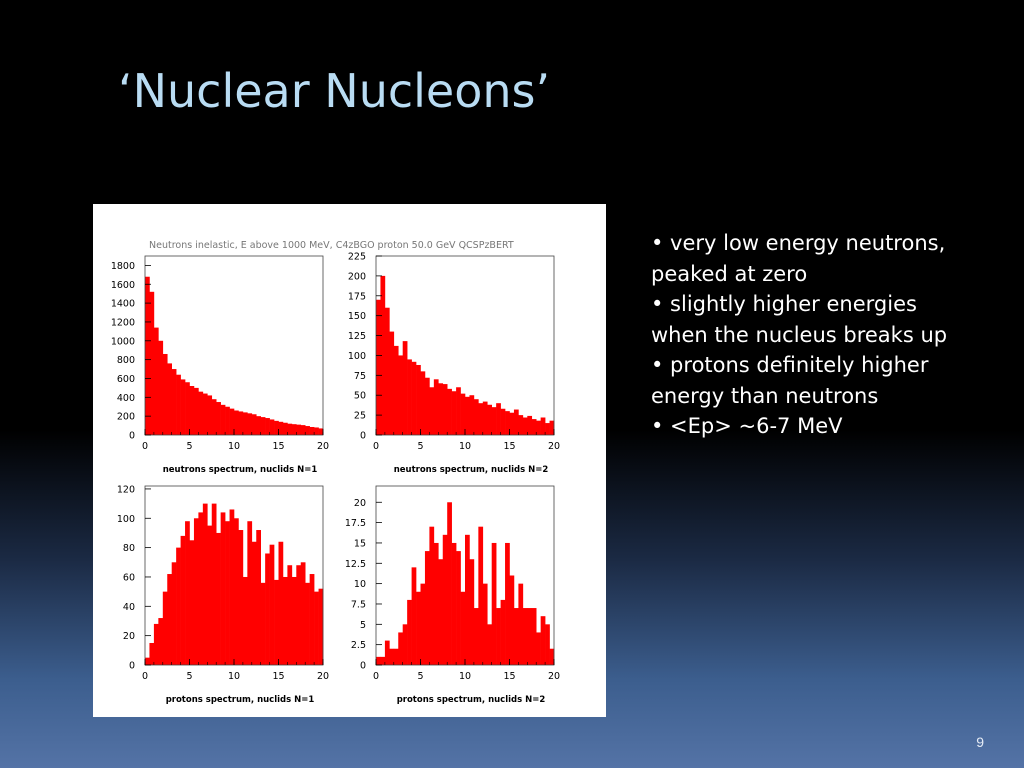  Describe the element at coordinates (123, 322) in the screenshot. I see `y-tick-label: 1200` at that location.